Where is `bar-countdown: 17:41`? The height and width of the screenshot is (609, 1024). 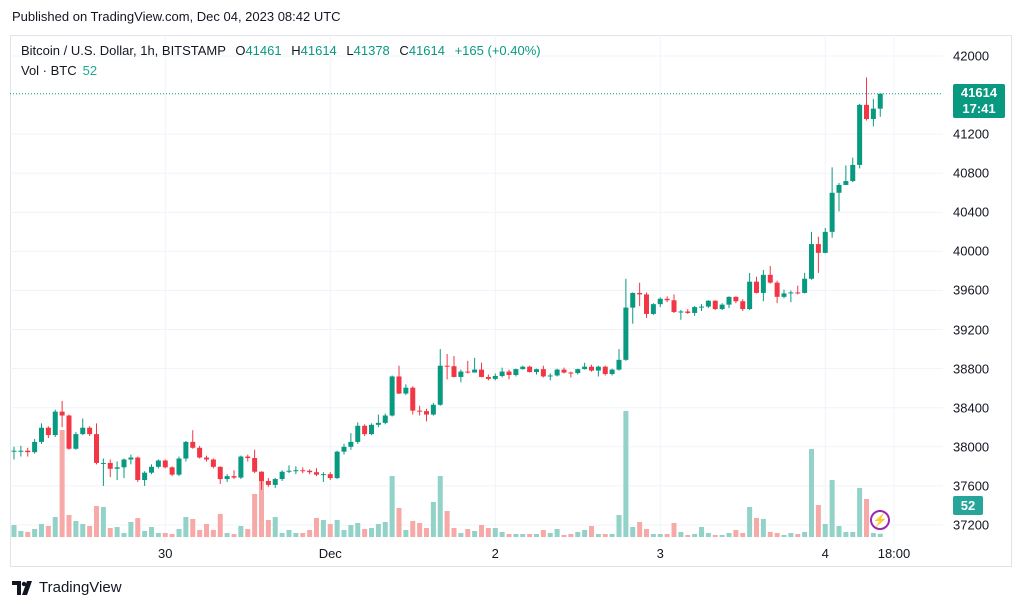 bar-countdown: 17:41 is located at coordinates (979, 108).